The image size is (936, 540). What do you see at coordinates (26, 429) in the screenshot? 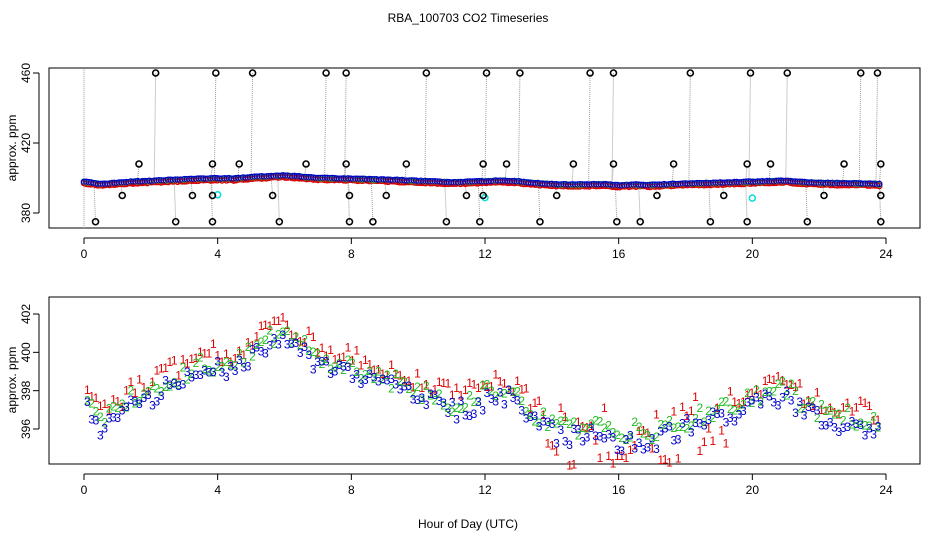
I see `bottom-panel-y-tick-label: 396` at bounding box center [26, 429].